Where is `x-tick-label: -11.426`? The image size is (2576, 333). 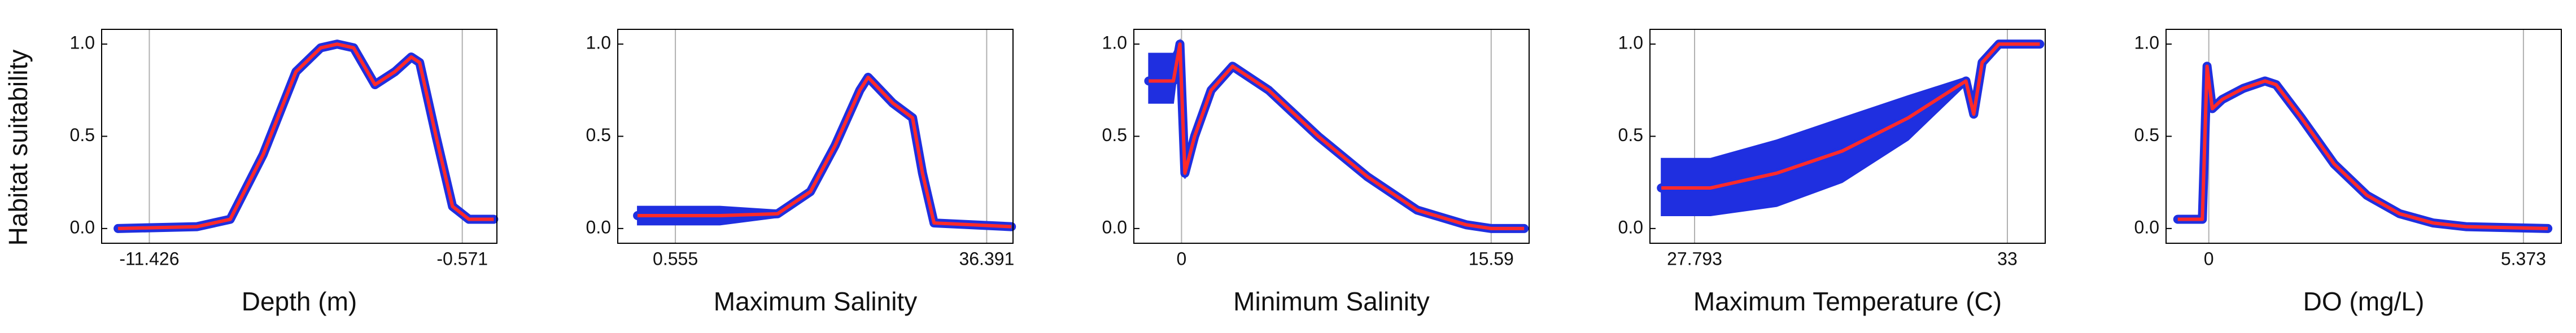 x-tick-label: -11.426 is located at coordinates (149, 258).